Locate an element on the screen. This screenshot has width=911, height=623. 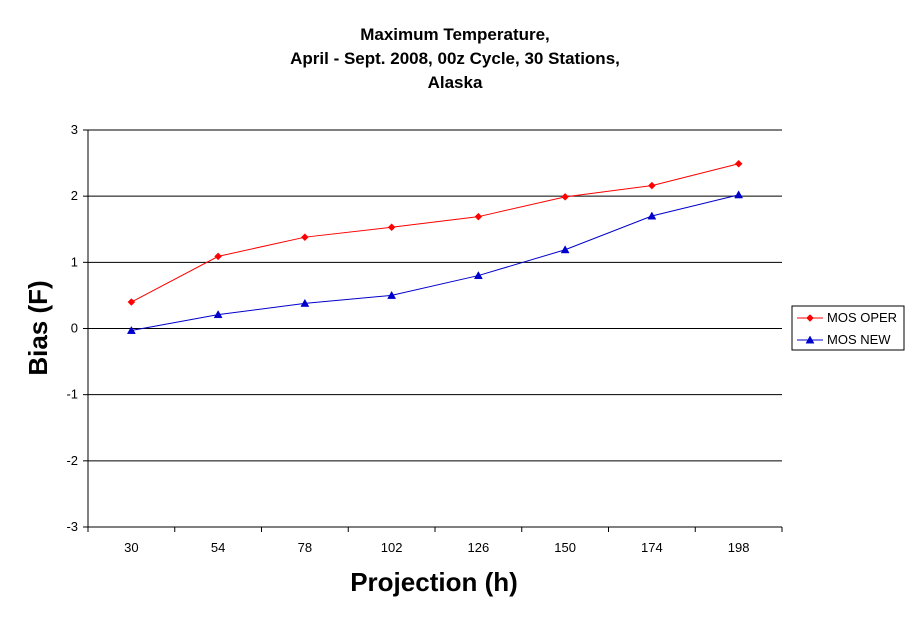
y-tick-label: -3 is located at coordinates (72, 526).